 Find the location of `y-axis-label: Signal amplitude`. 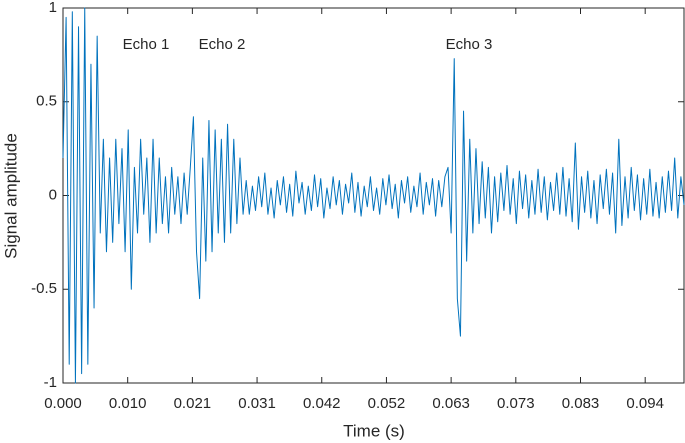

y-axis-label: Signal amplitude is located at coordinates (10, 196).